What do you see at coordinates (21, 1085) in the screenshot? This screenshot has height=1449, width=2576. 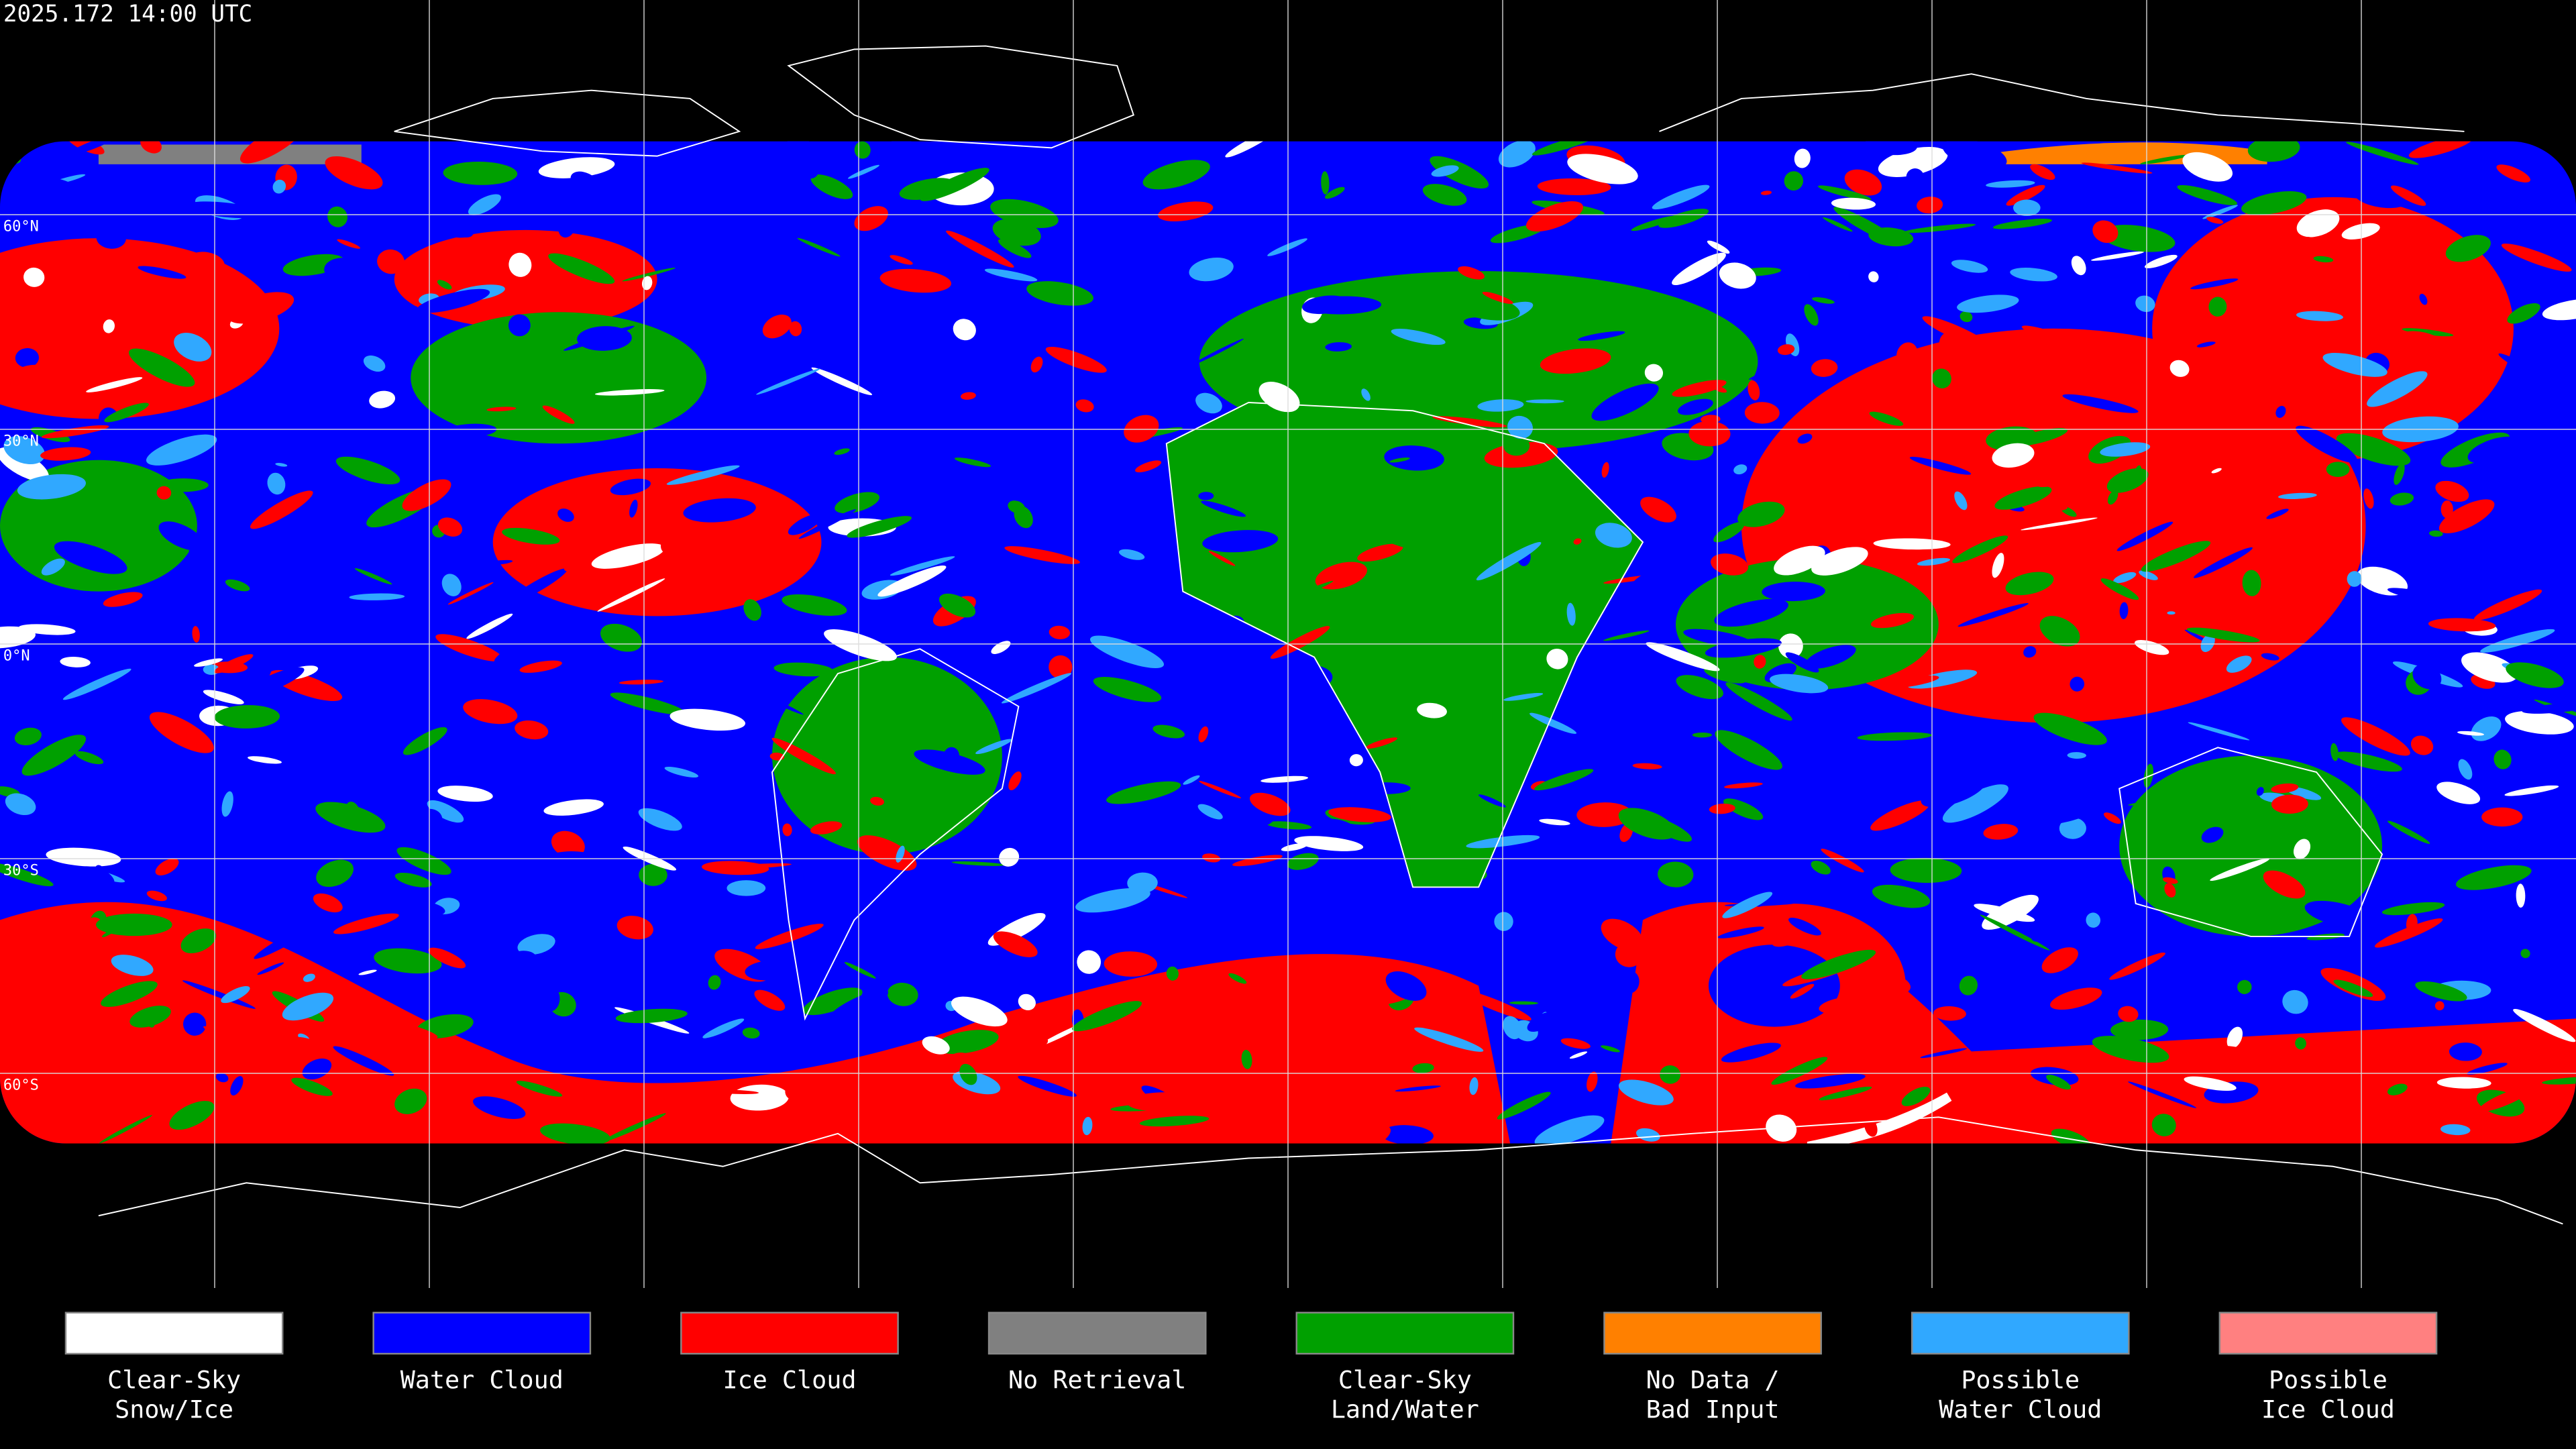 I see `latitude-label: 60°S` at bounding box center [21, 1085].